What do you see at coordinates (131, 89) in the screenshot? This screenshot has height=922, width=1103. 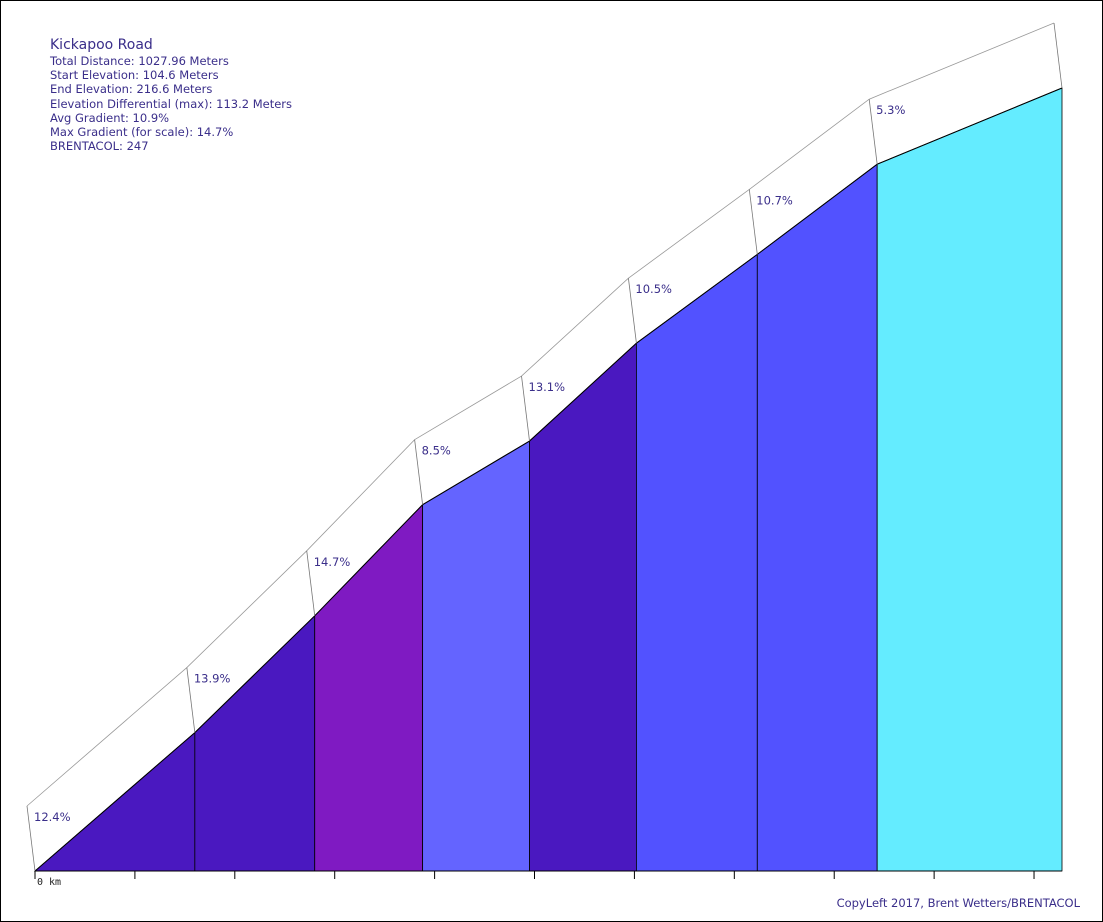 I see `end-elevation: End Elevation: 216.6 Meters` at bounding box center [131, 89].